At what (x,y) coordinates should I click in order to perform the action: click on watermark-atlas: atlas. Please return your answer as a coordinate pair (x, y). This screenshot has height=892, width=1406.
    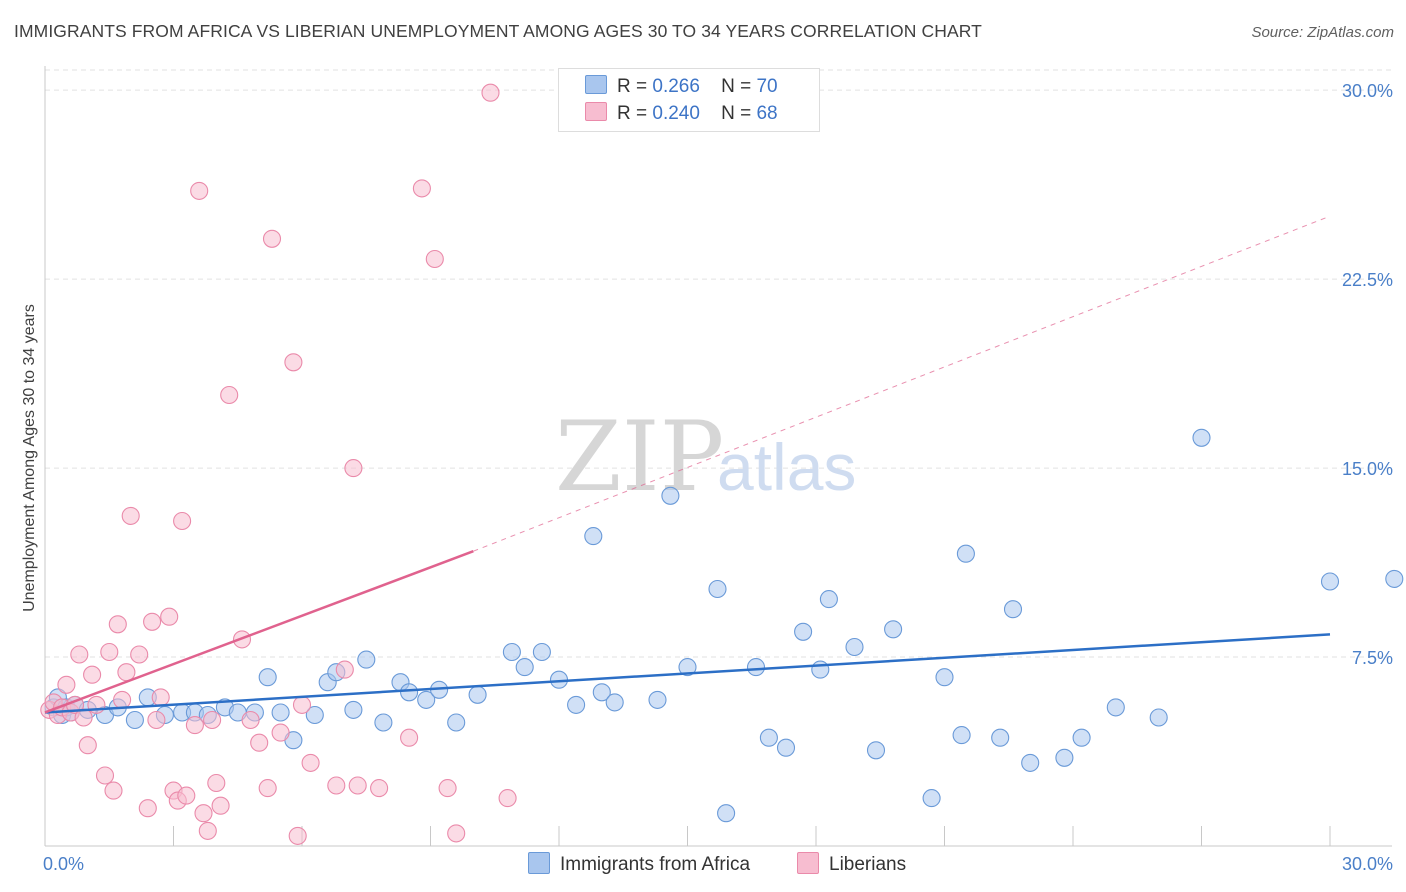
    Looking at the image, I should click on (786, 467).